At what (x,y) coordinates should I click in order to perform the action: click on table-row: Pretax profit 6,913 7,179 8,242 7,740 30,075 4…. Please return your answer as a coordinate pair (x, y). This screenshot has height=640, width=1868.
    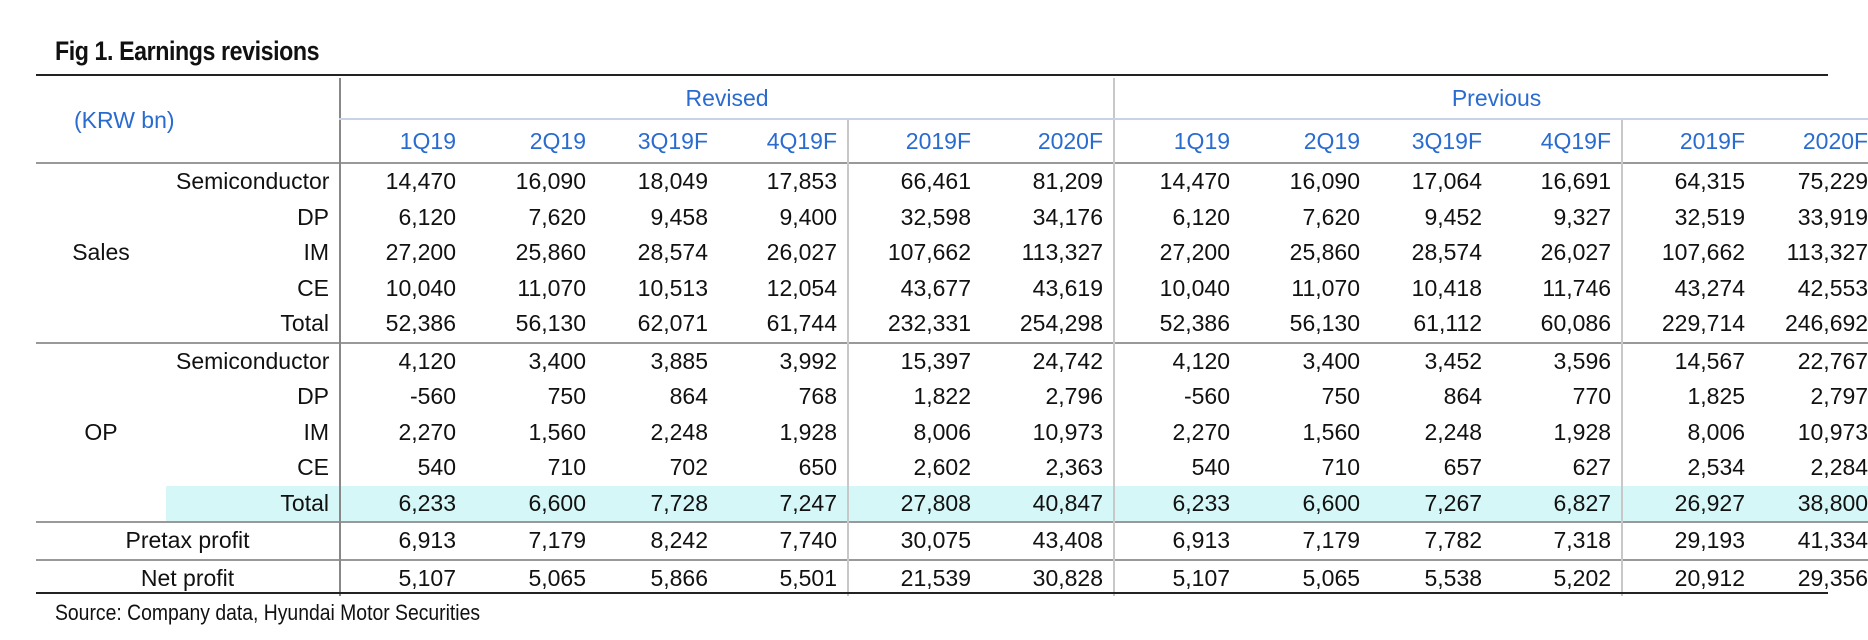
    Looking at the image, I should click on (952, 540).